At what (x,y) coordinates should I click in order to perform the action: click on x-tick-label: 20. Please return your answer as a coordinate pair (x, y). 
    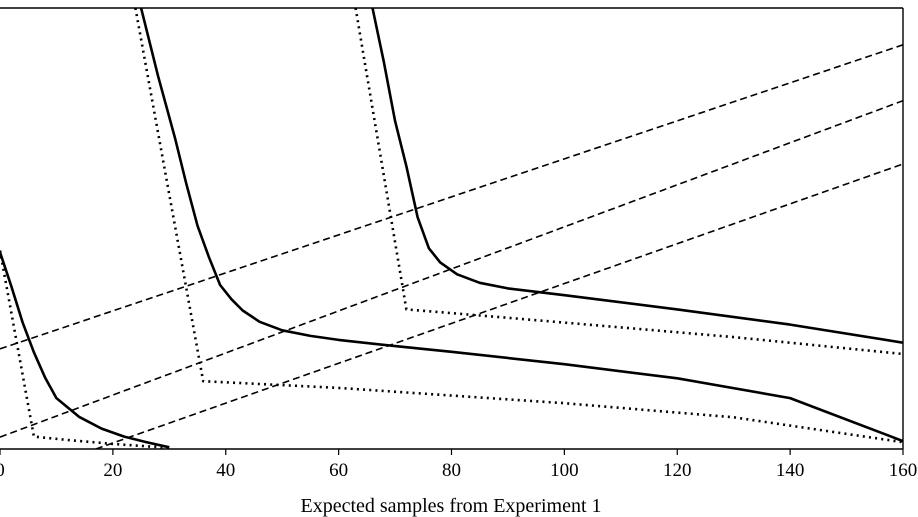
    Looking at the image, I should click on (112, 470).